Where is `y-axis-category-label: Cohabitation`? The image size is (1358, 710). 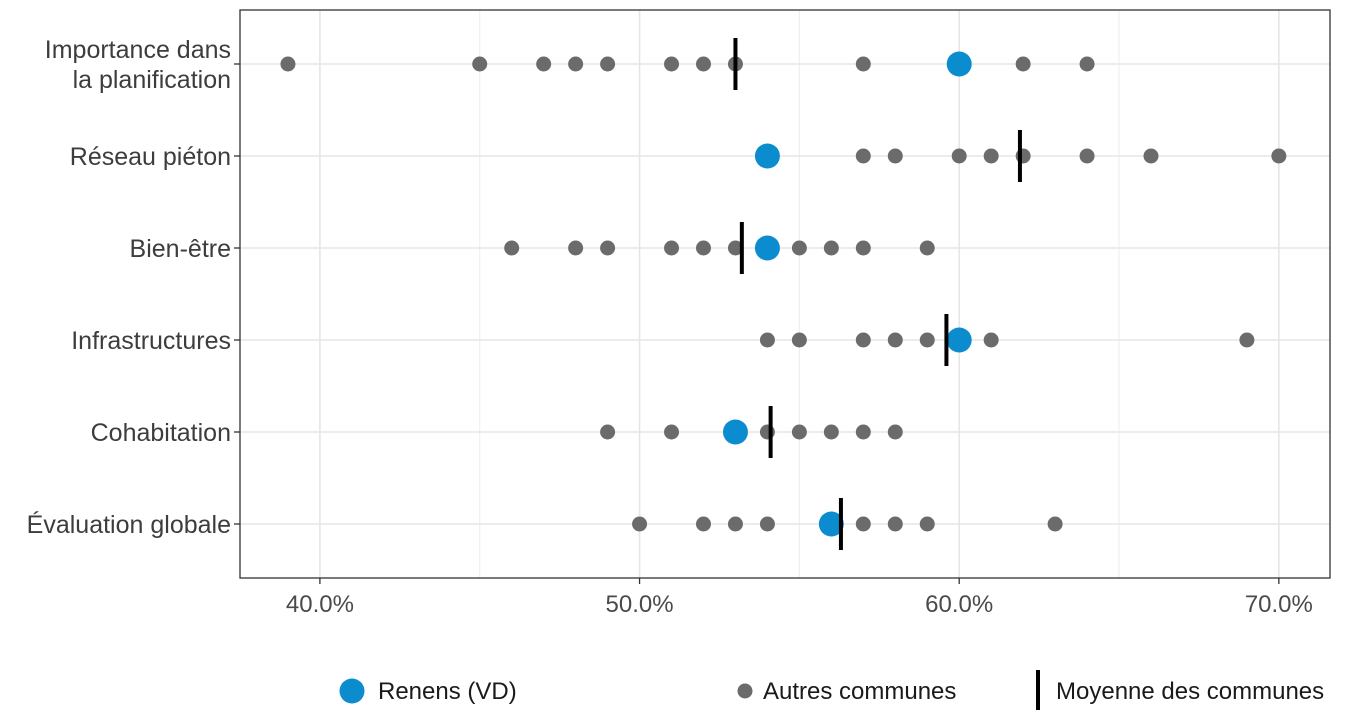
y-axis-category-label: Cohabitation is located at coordinates (161, 433).